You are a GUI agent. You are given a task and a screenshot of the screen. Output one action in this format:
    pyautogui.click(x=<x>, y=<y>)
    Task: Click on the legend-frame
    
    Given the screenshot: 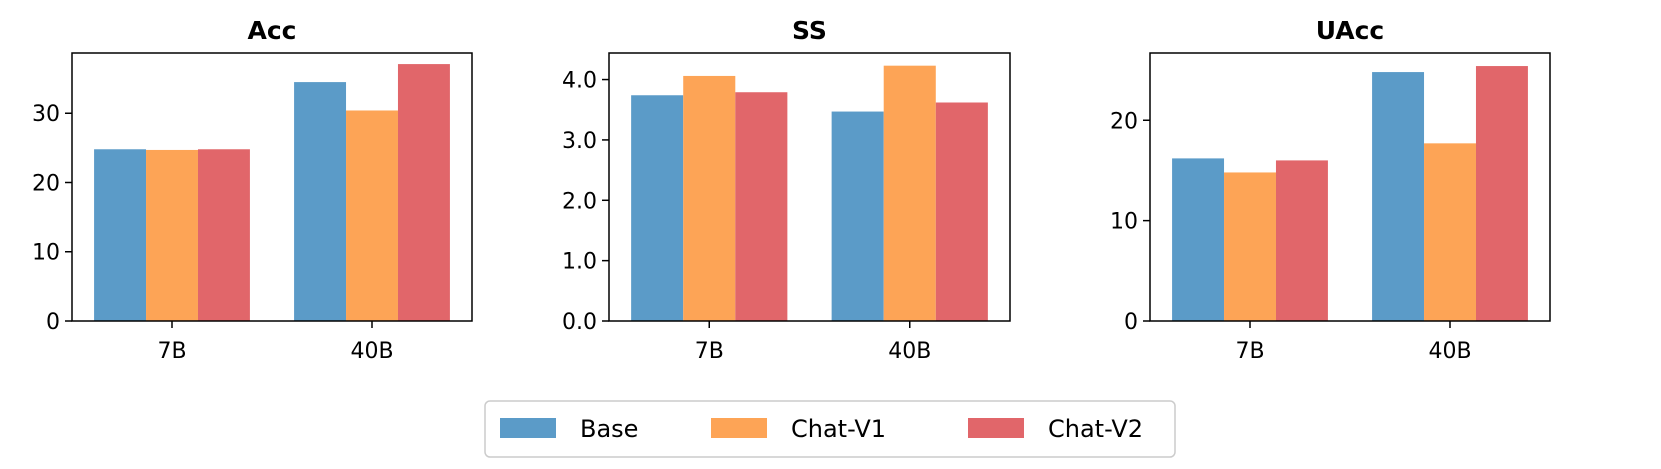 What is the action you would take?
    pyautogui.click(x=830, y=429)
    